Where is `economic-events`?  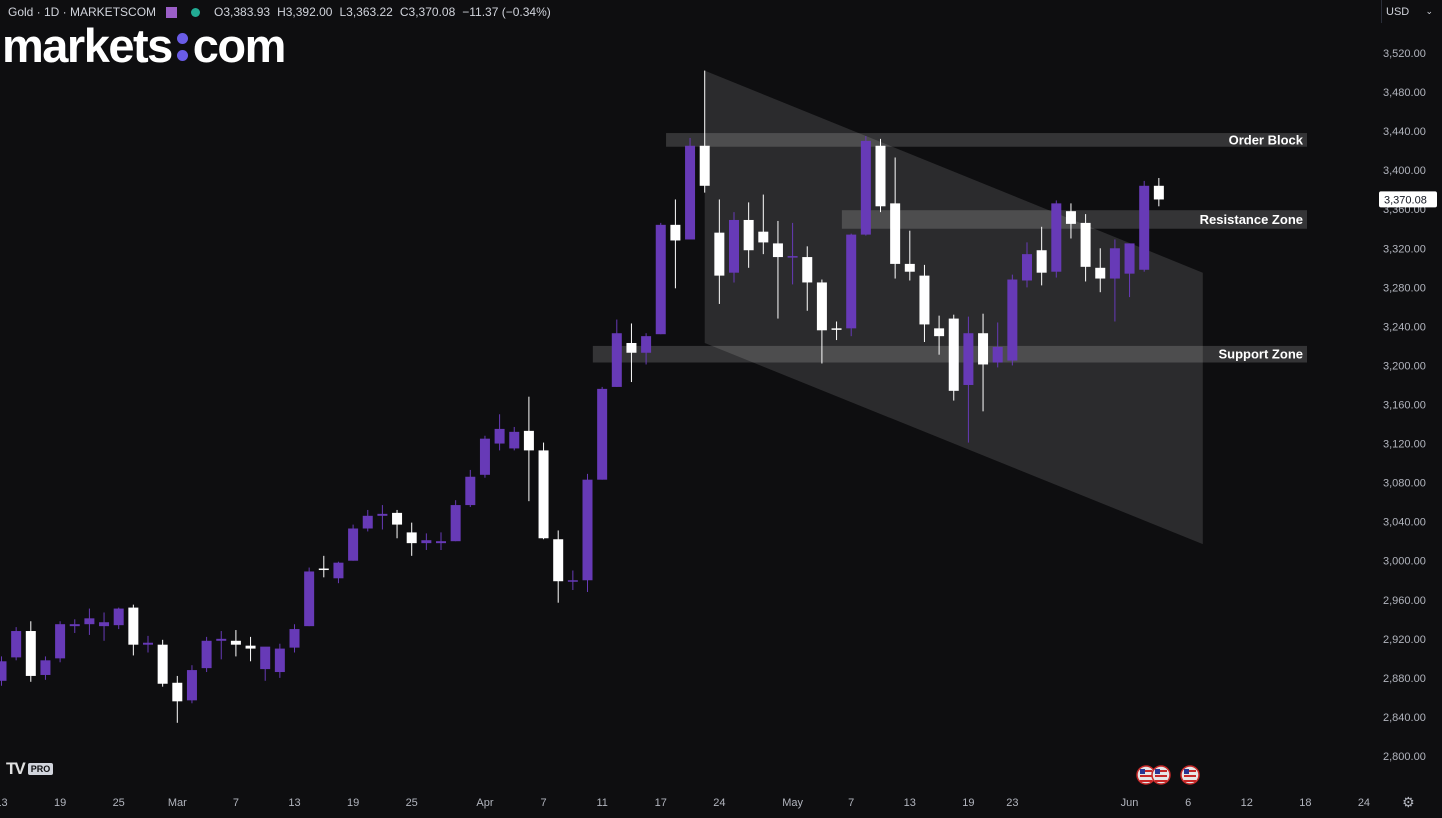 economic-events is located at coordinates (1168, 775).